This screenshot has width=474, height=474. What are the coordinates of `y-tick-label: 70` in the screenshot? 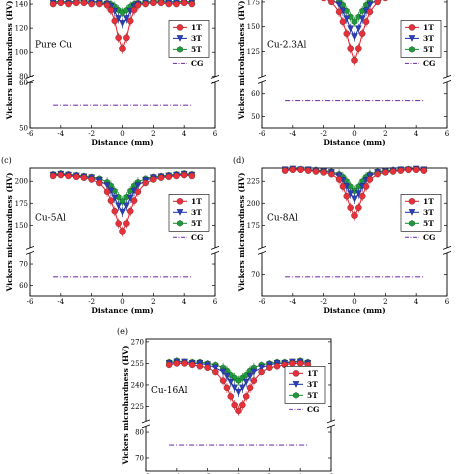 It's located at (255, 275).